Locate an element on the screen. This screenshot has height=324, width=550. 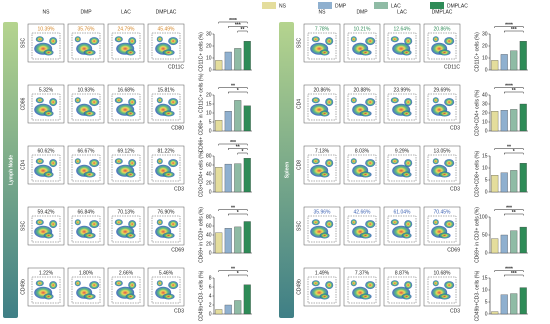
flow-percent: 66.84% is located at coordinates (87, 212).